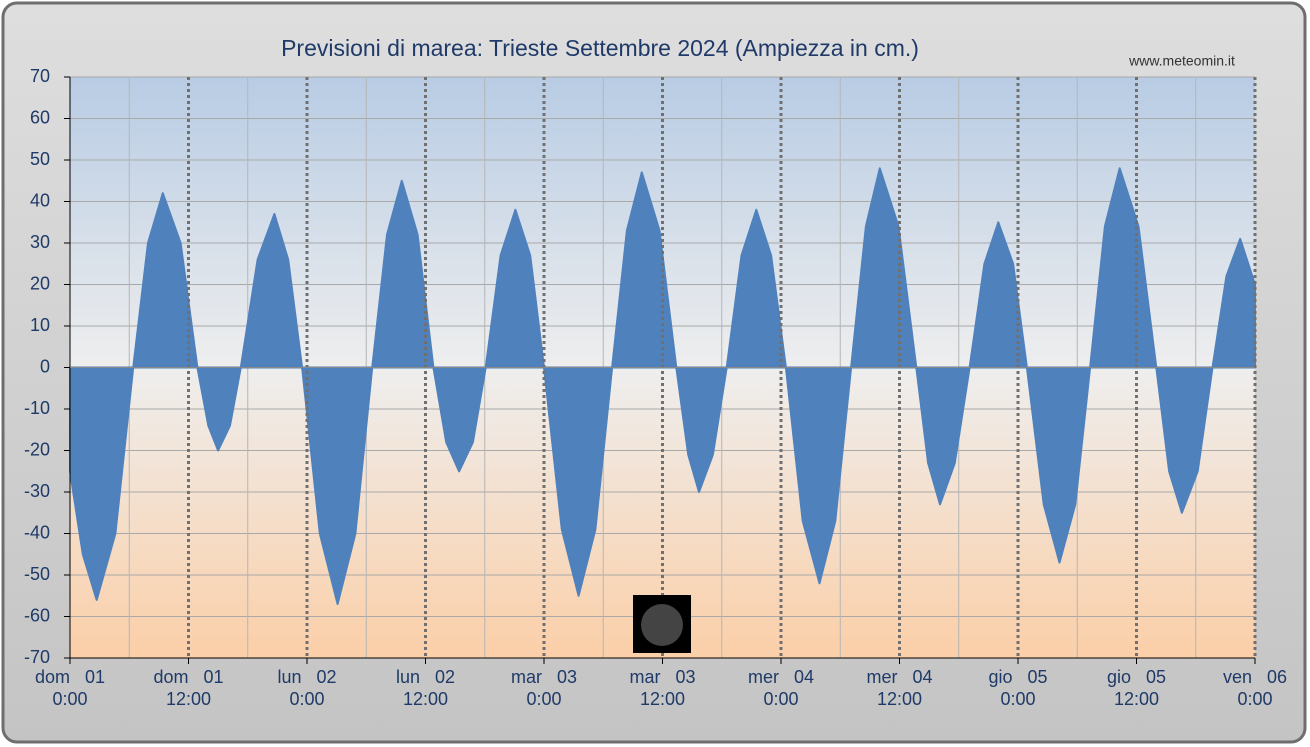 Image resolution: width=1310 pixels, height=747 pixels. What do you see at coordinates (40, 325) in the screenshot?
I see `y-tick-label: 10` at bounding box center [40, 325].